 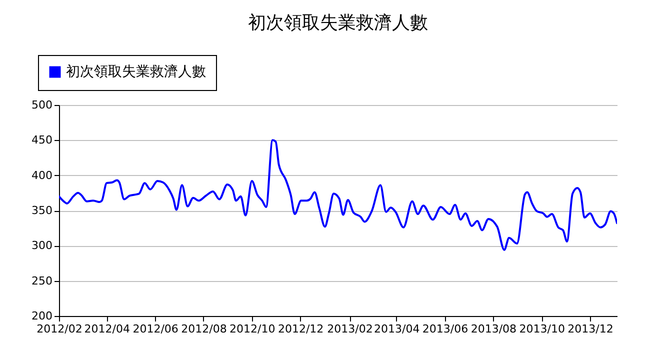 I want to click on y-tick-label: 400, so click(x=42, y=175).